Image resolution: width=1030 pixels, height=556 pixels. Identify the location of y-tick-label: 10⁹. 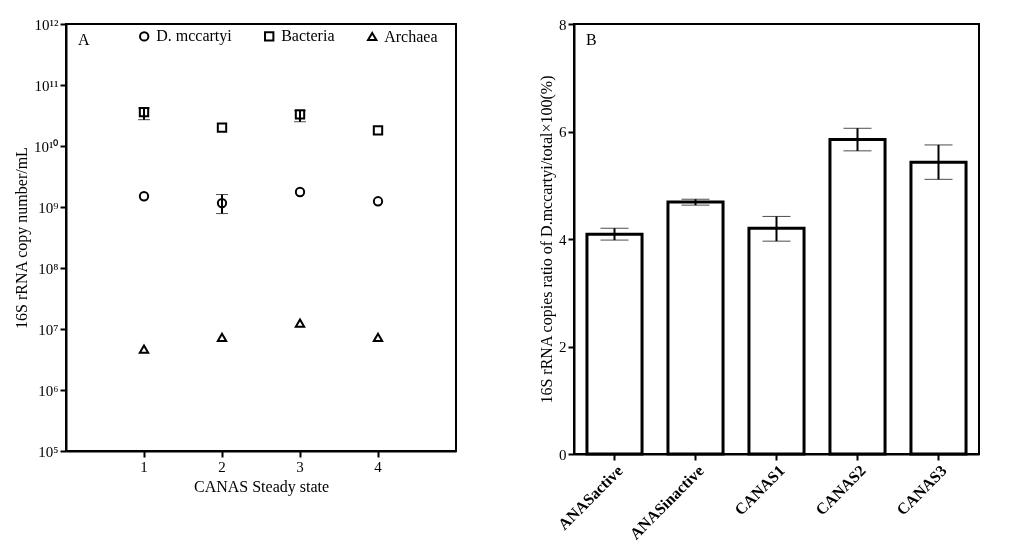
(48, 207).